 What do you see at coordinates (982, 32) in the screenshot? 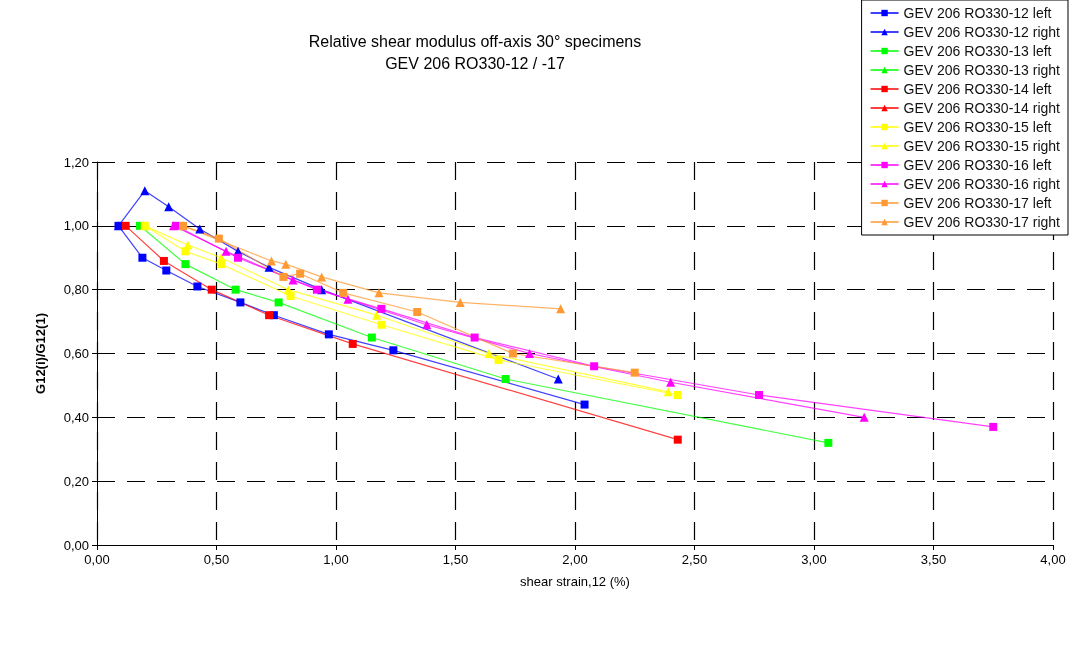
I see `legend-label: GEV 206 RO330-12 right` at bounding box center [982, 32].